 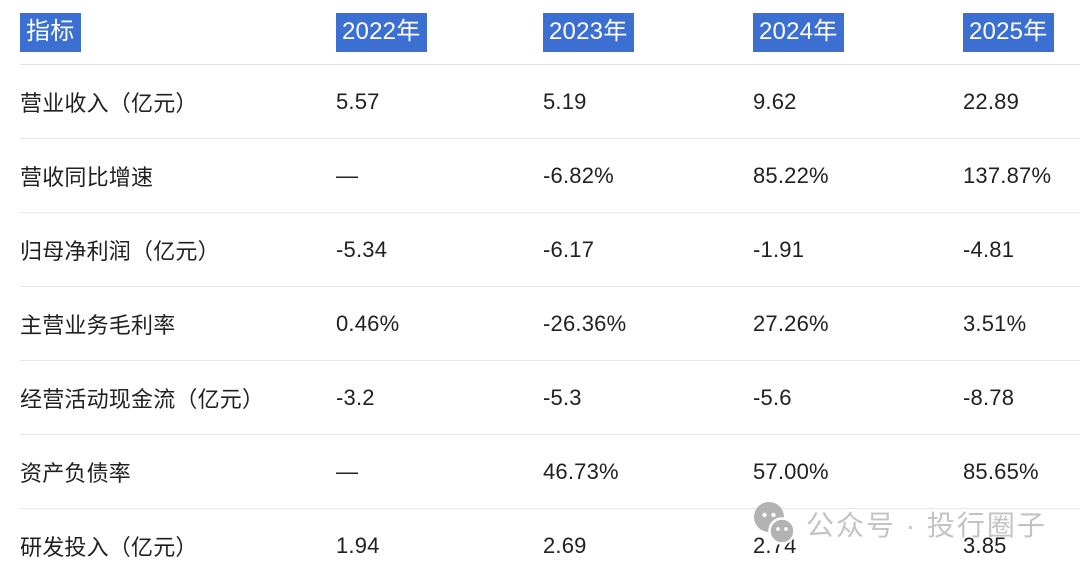 I want to click on table-row: 营收同比增速 — -6.82% 85.22% 137.87%, so click(x=550, y=176).